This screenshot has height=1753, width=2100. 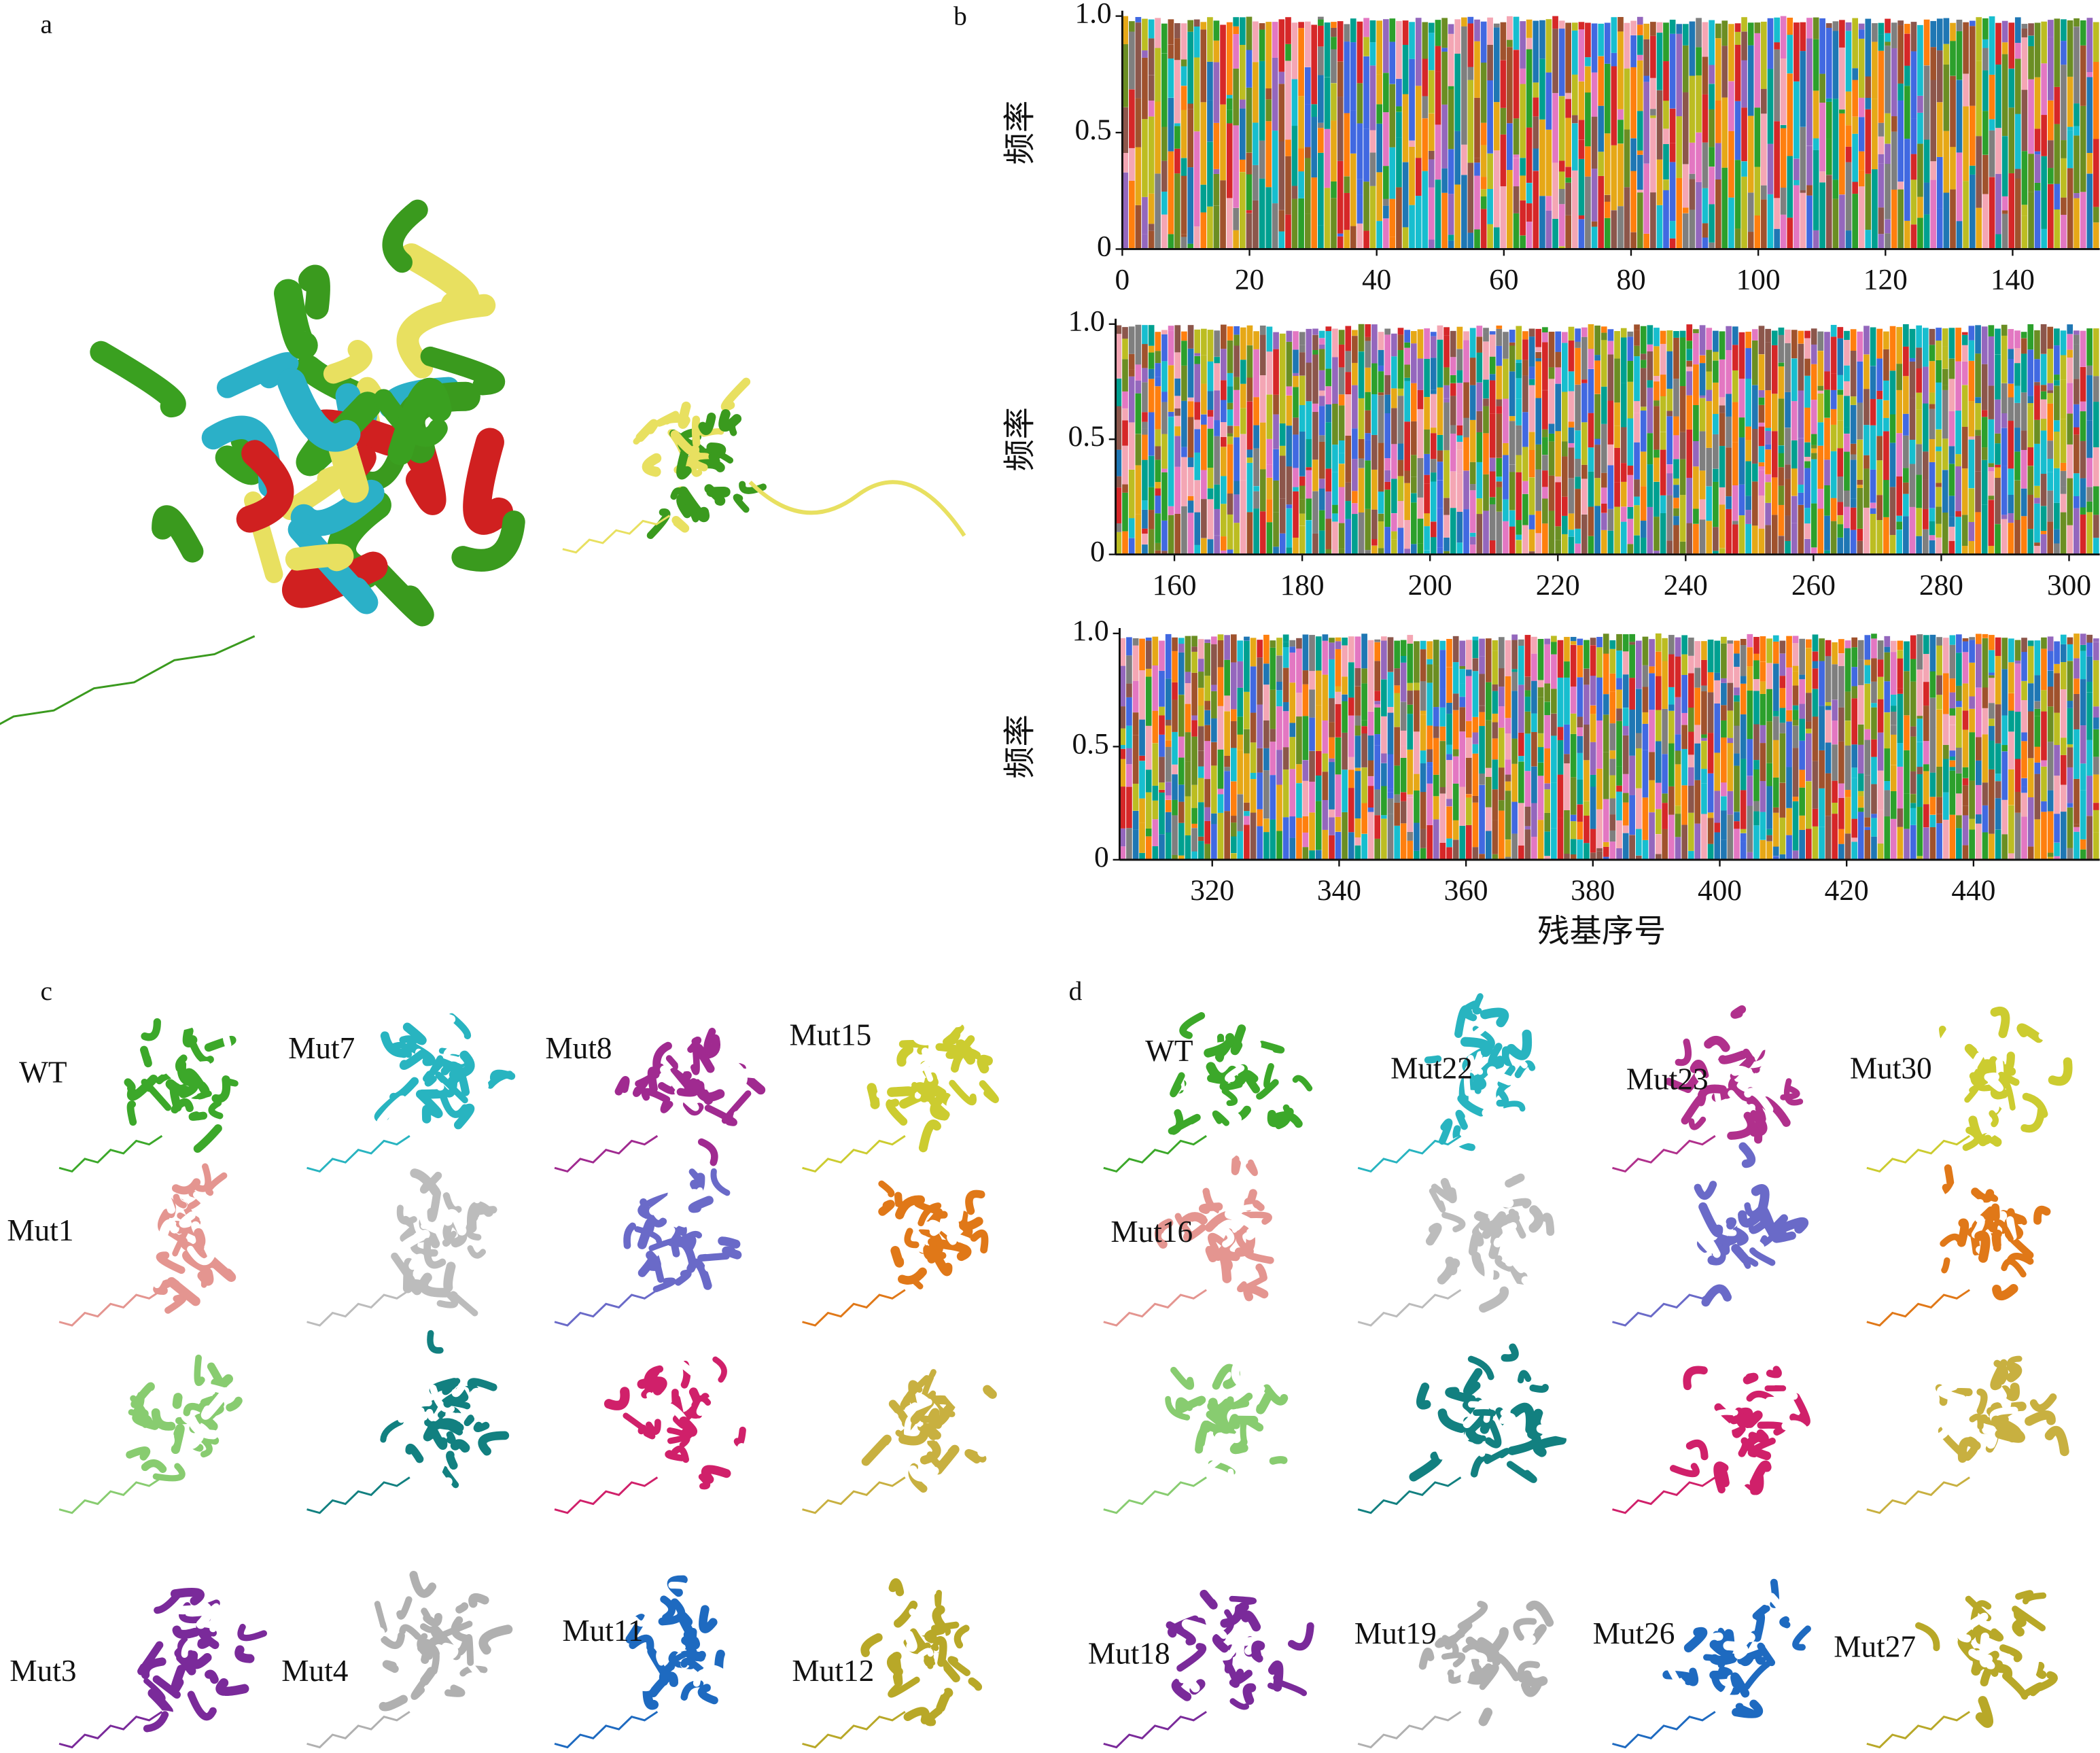 I want to click on protein-structure, so click(x=410, y=1659).